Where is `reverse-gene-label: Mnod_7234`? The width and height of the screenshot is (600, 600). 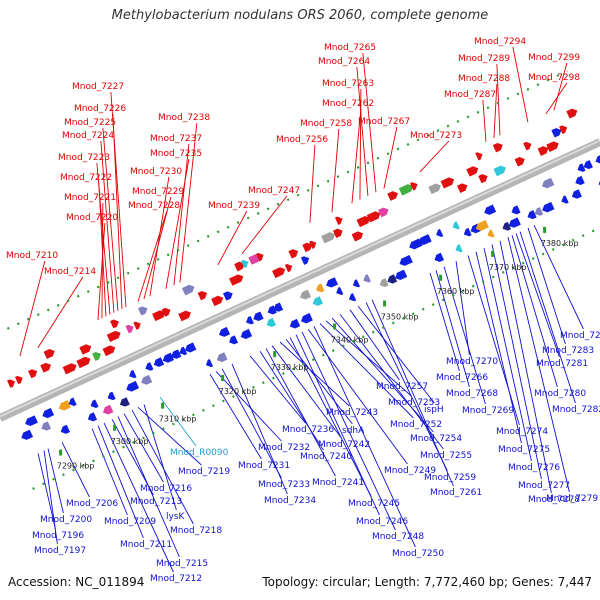 reverse-gene-label: Mnod_7234 is located at coordinates (290, 501).